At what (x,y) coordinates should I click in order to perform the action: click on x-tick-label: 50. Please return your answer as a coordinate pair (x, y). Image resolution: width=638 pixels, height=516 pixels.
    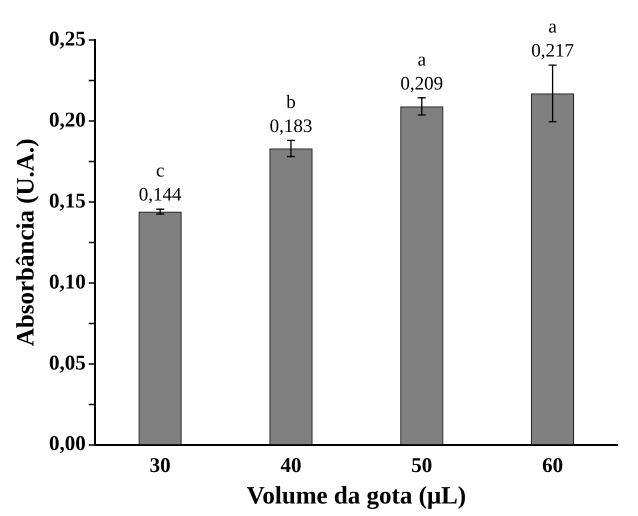
    Looking at the image, I should click on (421, 464).